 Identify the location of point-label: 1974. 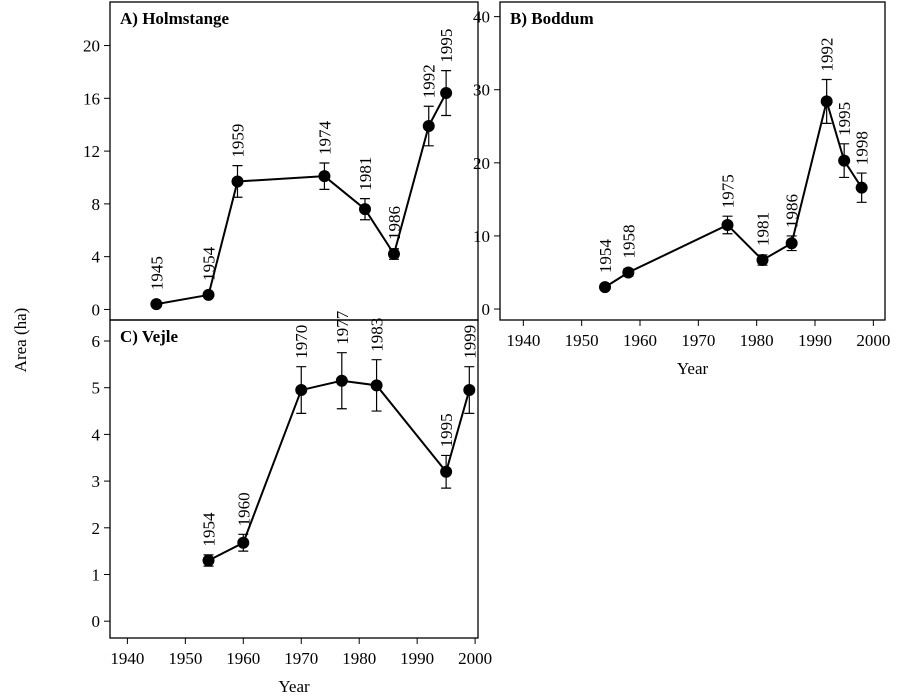
(324, 137).